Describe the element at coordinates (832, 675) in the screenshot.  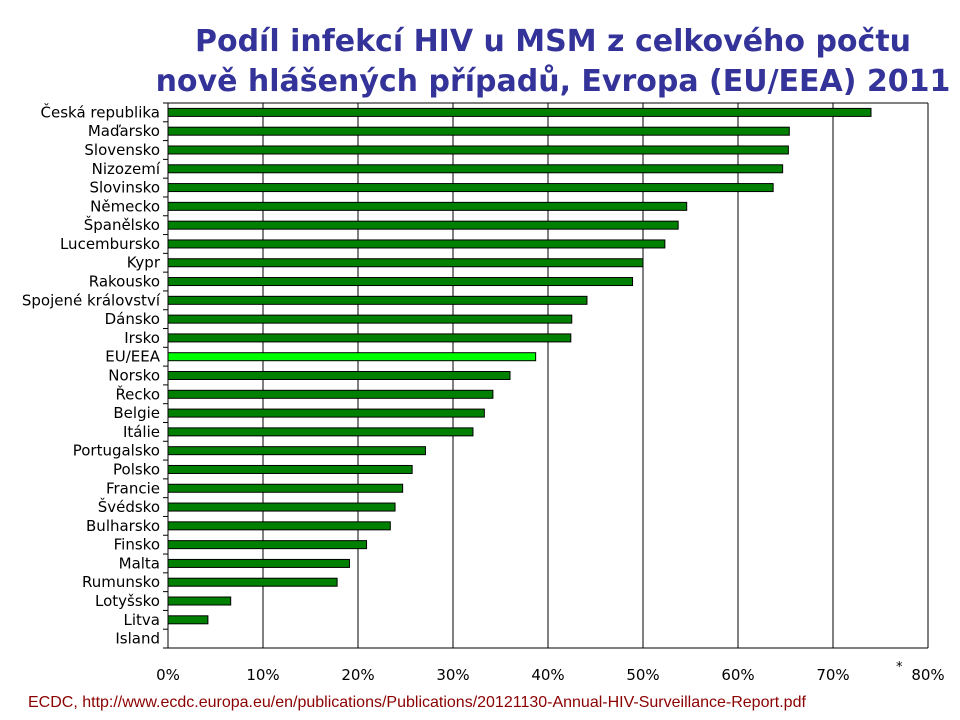
I see `x-tick-label: 70%` at that location.